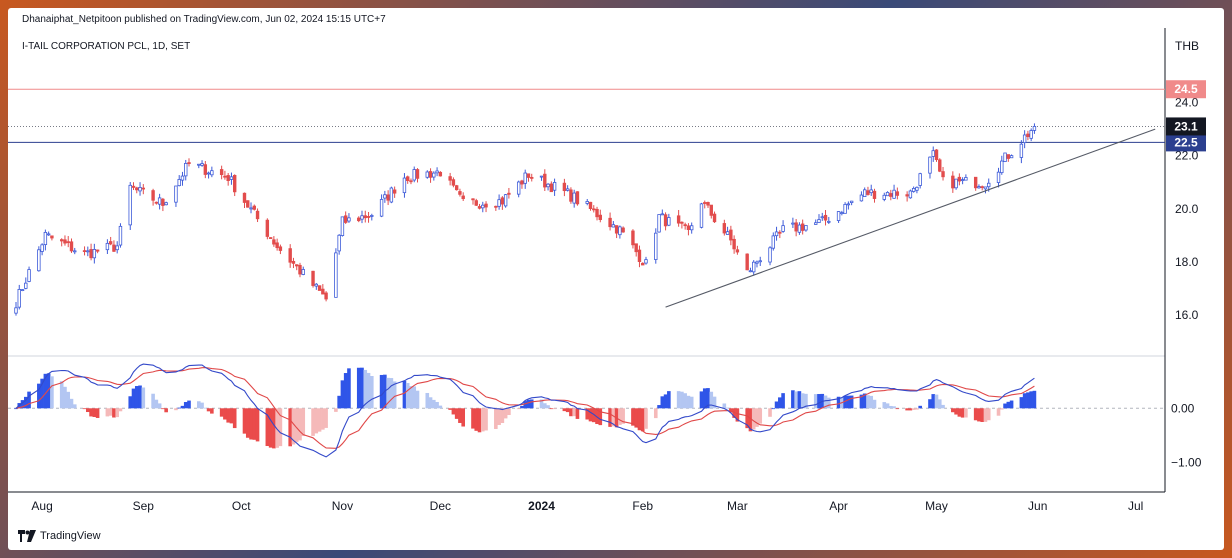  I want to click on level-badge-label: 24.5, so click(1186, 89).